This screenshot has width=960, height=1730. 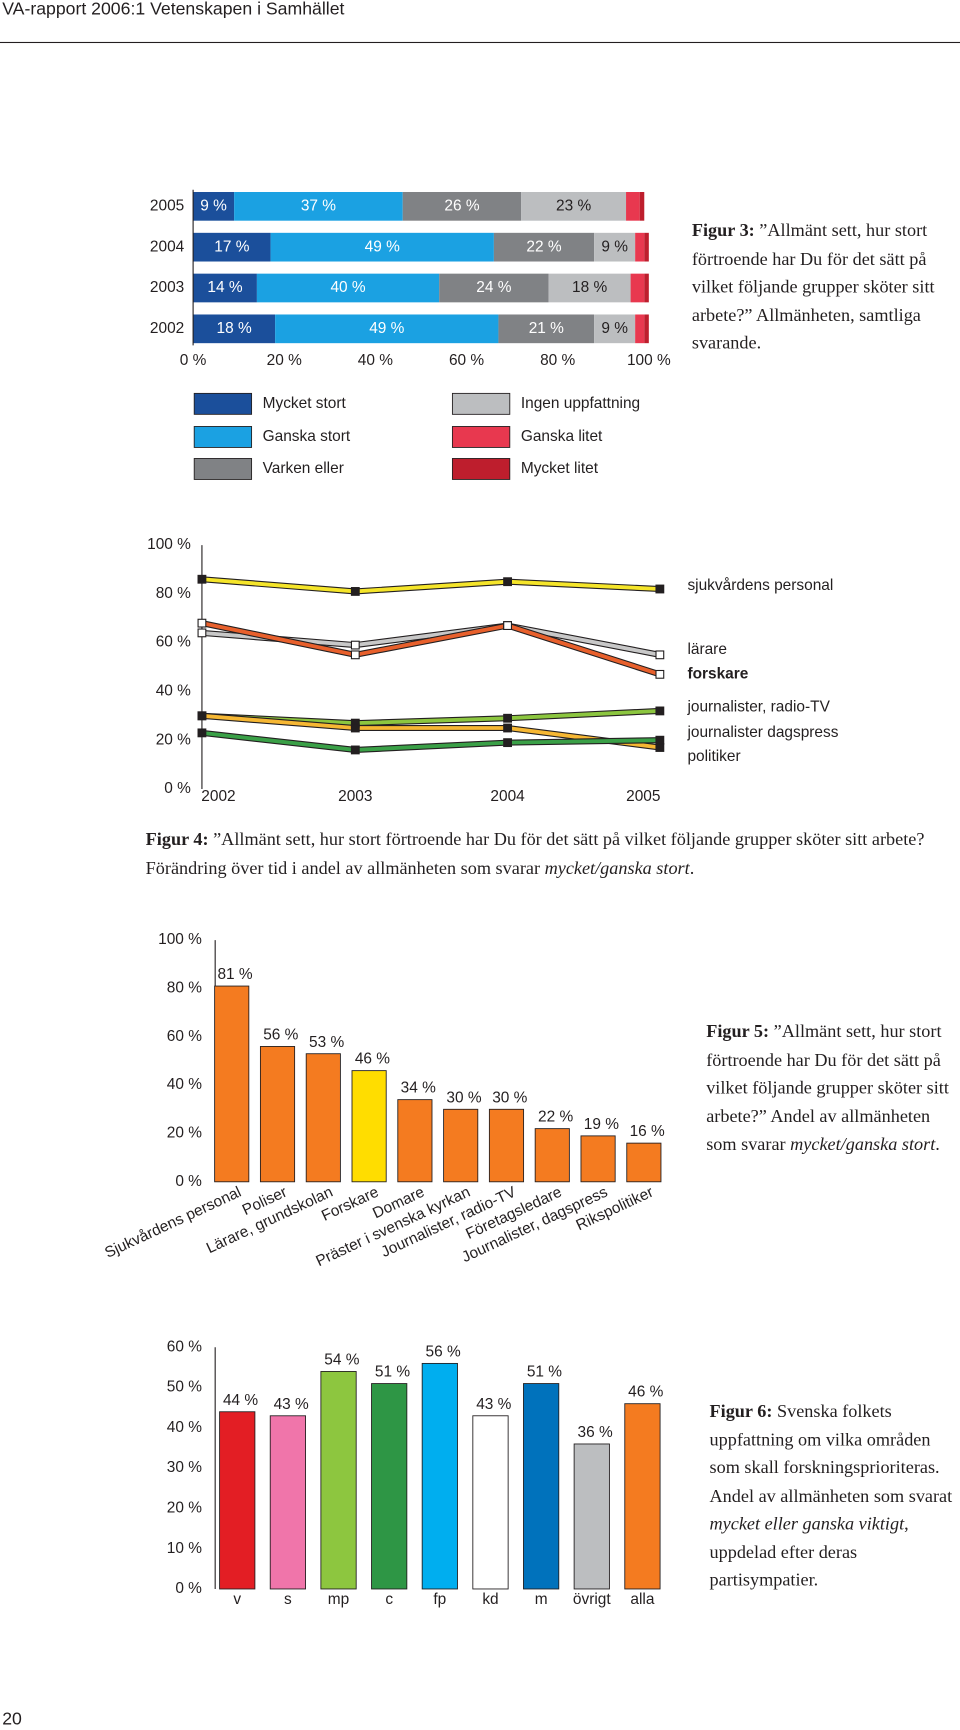 What do you see at coordinates (493, 1404) in the screenshot?
I see `data-label: 43 %` at bounding box center [493, 1404].